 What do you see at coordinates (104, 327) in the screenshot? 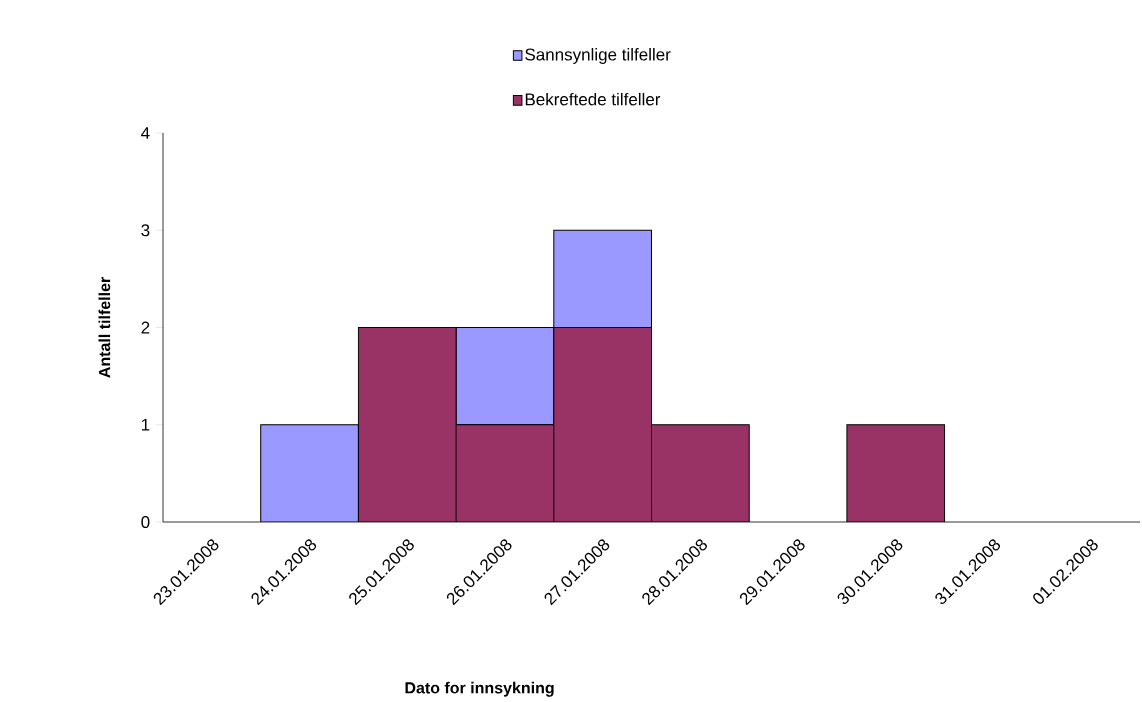
I see `y-axis-title: Antall tilfeller` at bounding box center [104, 327].